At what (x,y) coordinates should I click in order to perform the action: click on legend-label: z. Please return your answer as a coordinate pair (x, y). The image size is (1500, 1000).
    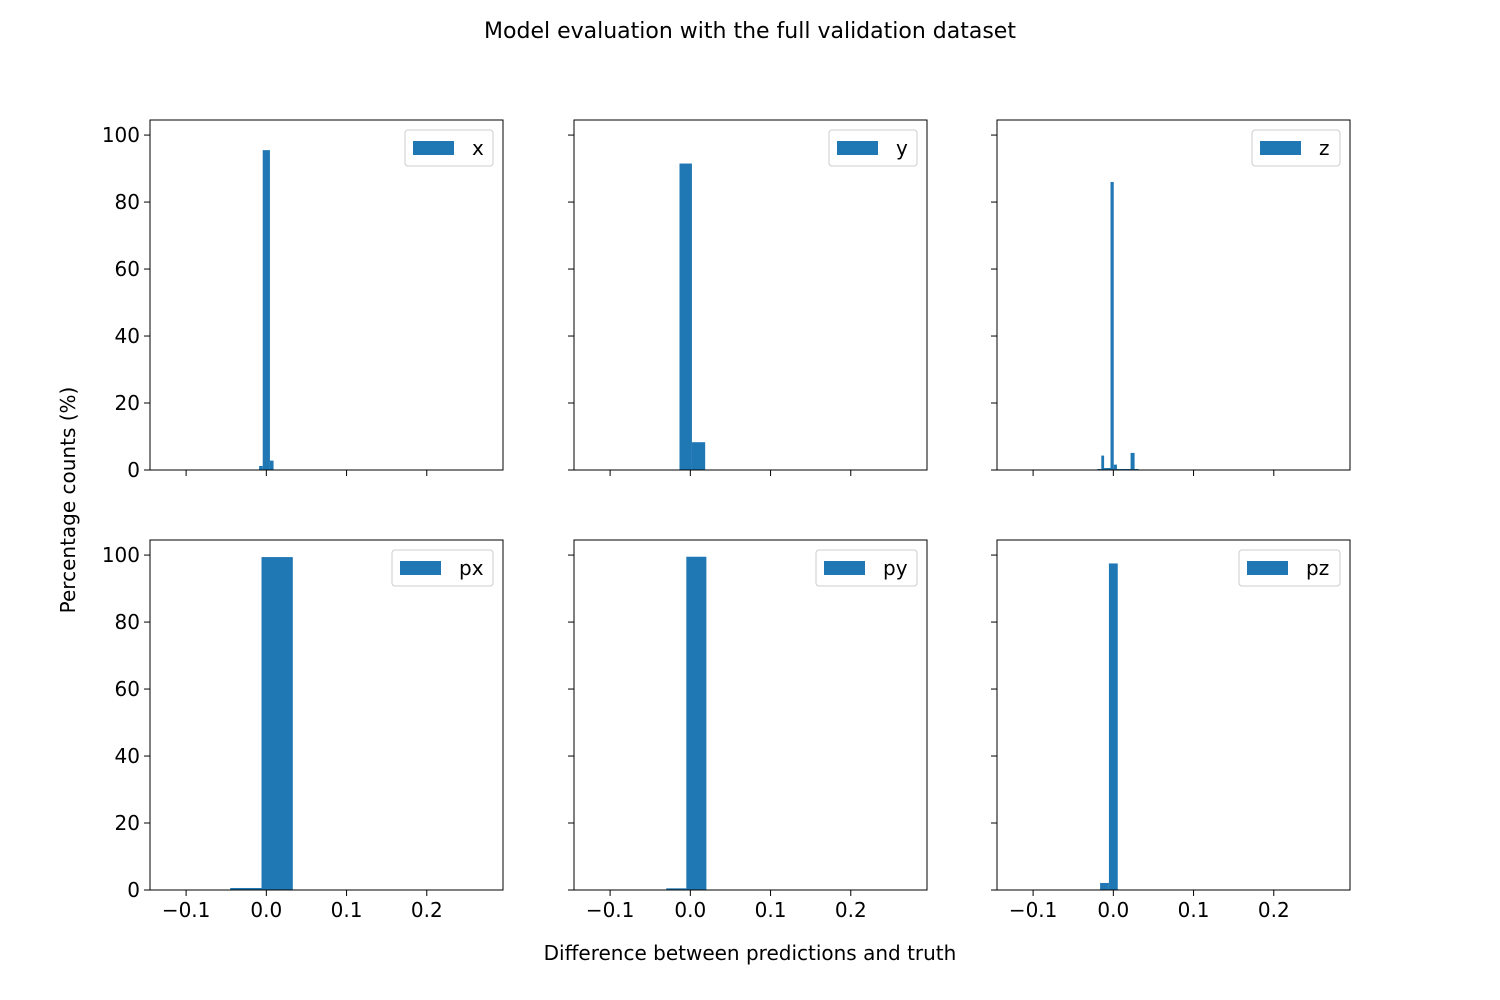
    Looking at the image, I should click on (1324, 148).